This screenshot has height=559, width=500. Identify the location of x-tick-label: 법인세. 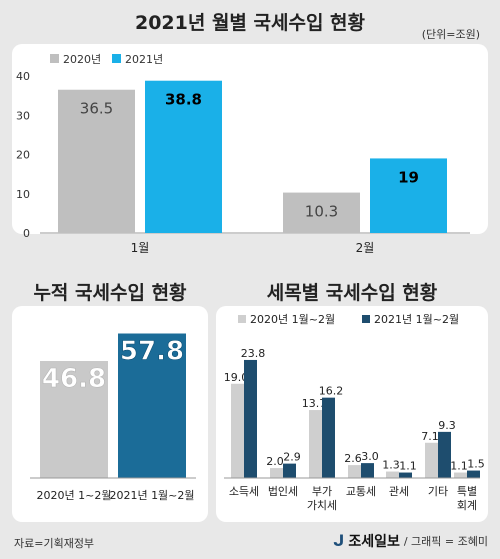
(283, 491).